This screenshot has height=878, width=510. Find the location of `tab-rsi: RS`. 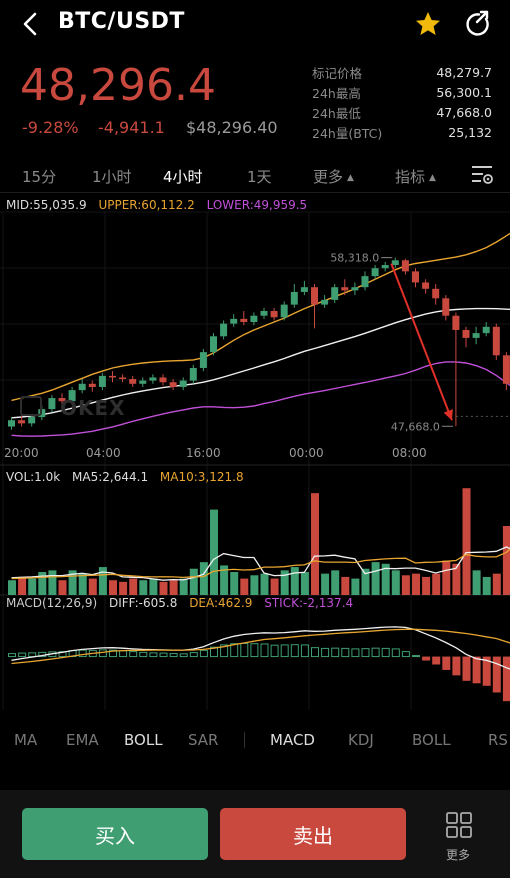

tab-rsi: RS is located at coordinates (498, 740).